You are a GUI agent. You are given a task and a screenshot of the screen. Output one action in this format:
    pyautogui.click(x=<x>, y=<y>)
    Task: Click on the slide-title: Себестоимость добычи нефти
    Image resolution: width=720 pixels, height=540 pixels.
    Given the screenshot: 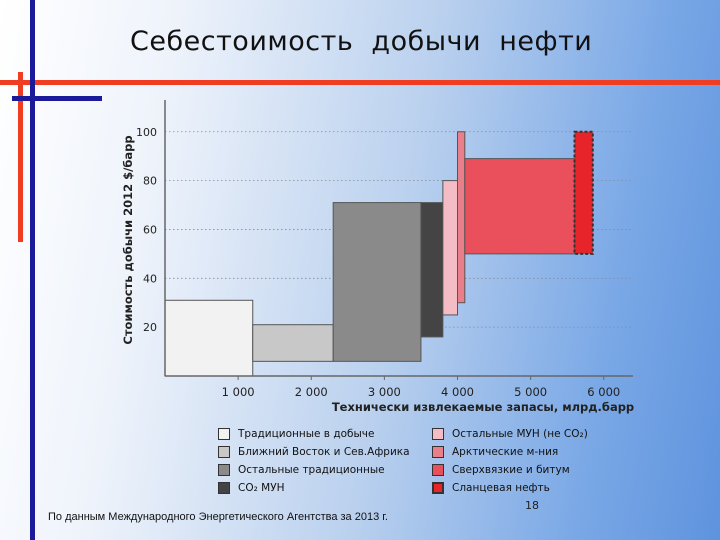 What is the action you would take?
    pyautogui.click(x=361, y=41)
    